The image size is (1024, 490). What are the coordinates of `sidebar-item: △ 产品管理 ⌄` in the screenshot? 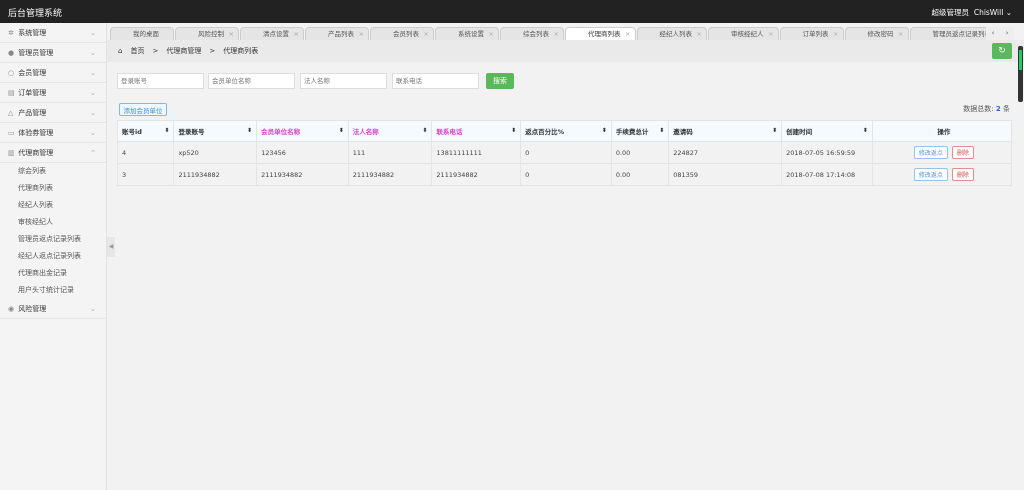 It's located at (53, 113).